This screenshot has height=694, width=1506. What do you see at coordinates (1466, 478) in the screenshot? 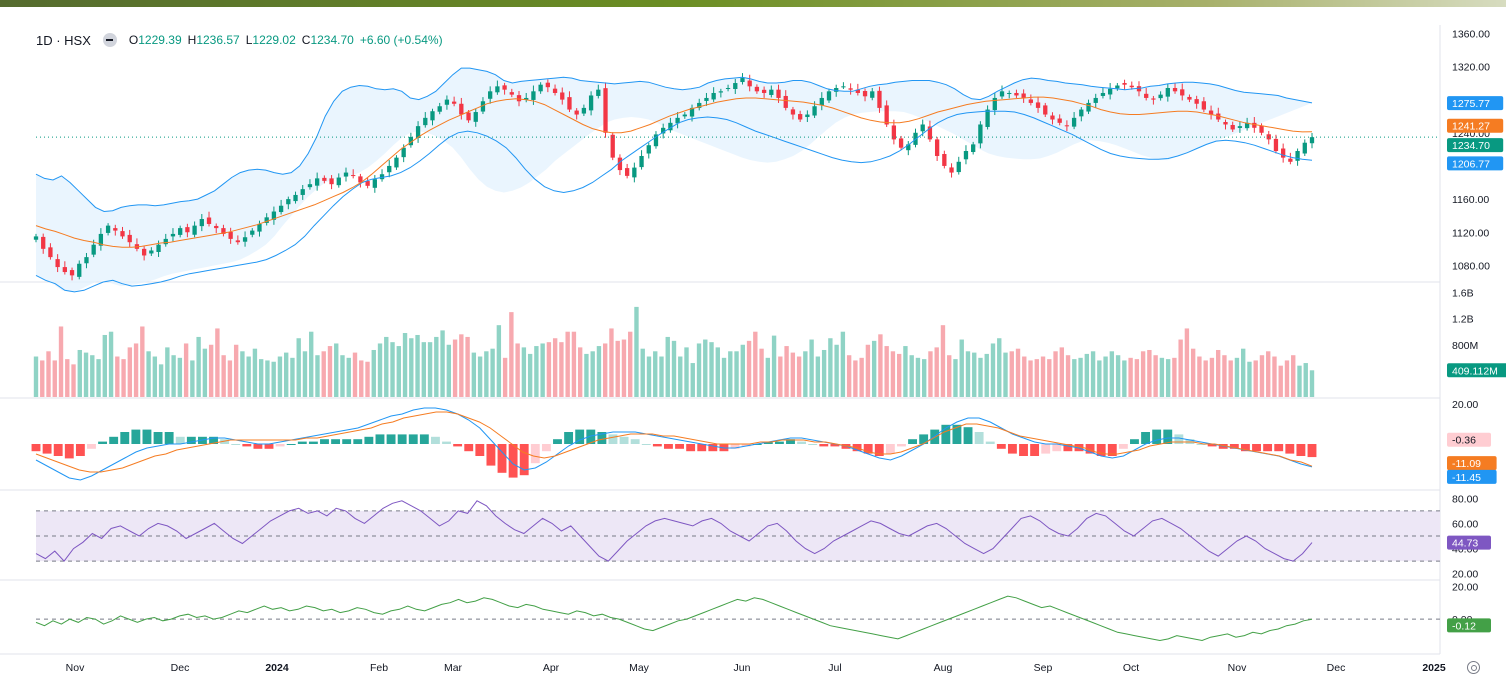
I see `macd-value-tag-text: -11.45` at bounding box center [1466, 478].